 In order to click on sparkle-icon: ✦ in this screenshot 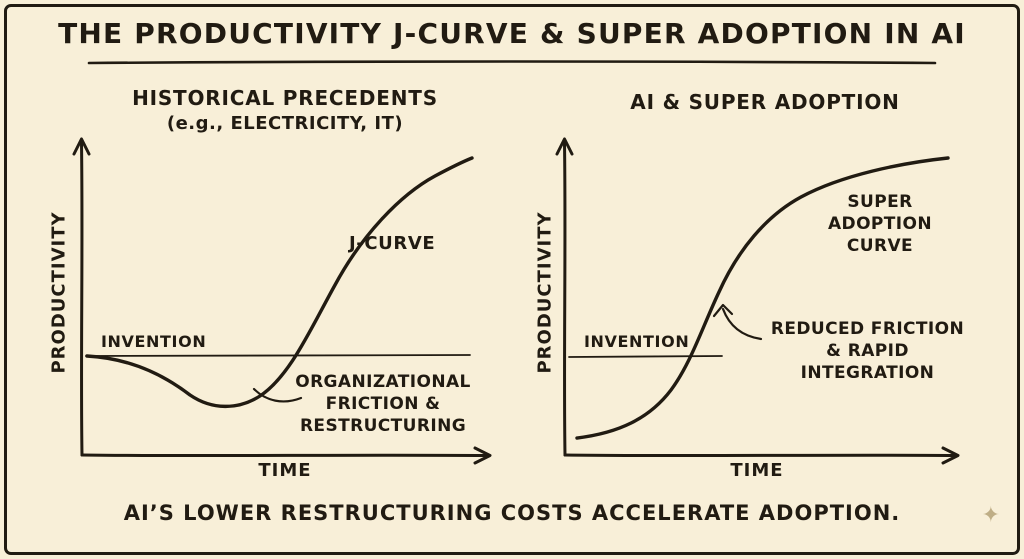, I will do `click(990, 515)`.